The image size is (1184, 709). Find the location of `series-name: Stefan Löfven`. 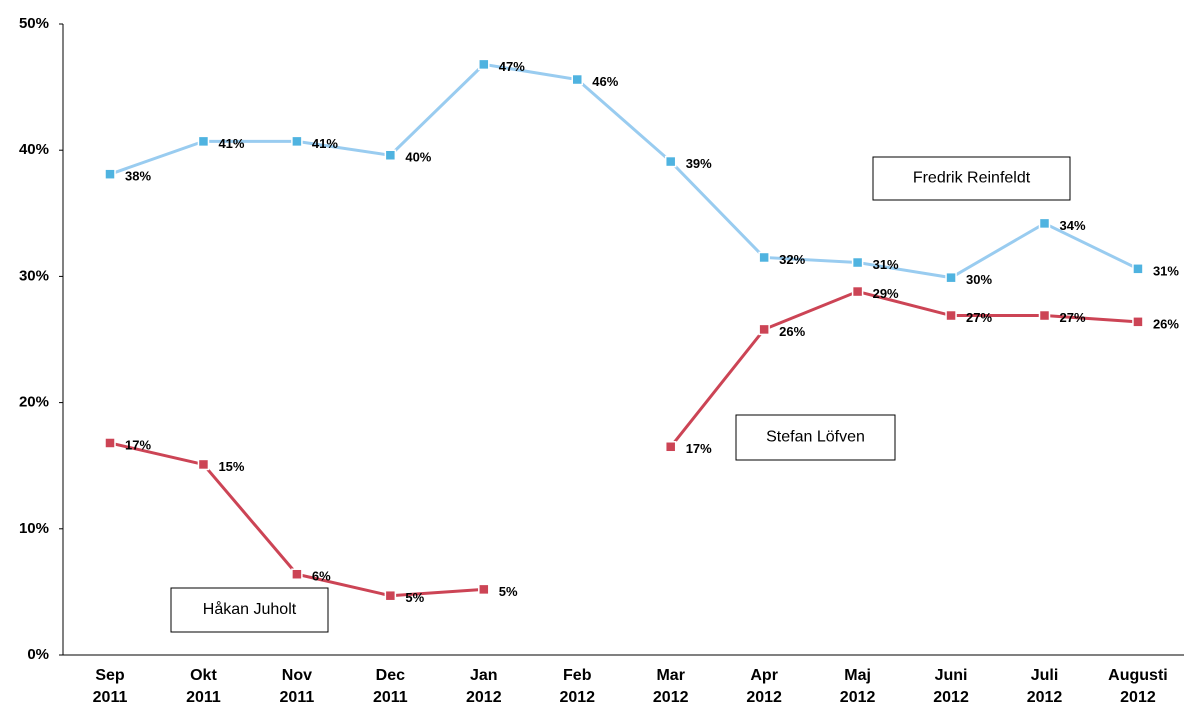

series-name: Stefan Löfven is located at coordinates (815, 437).